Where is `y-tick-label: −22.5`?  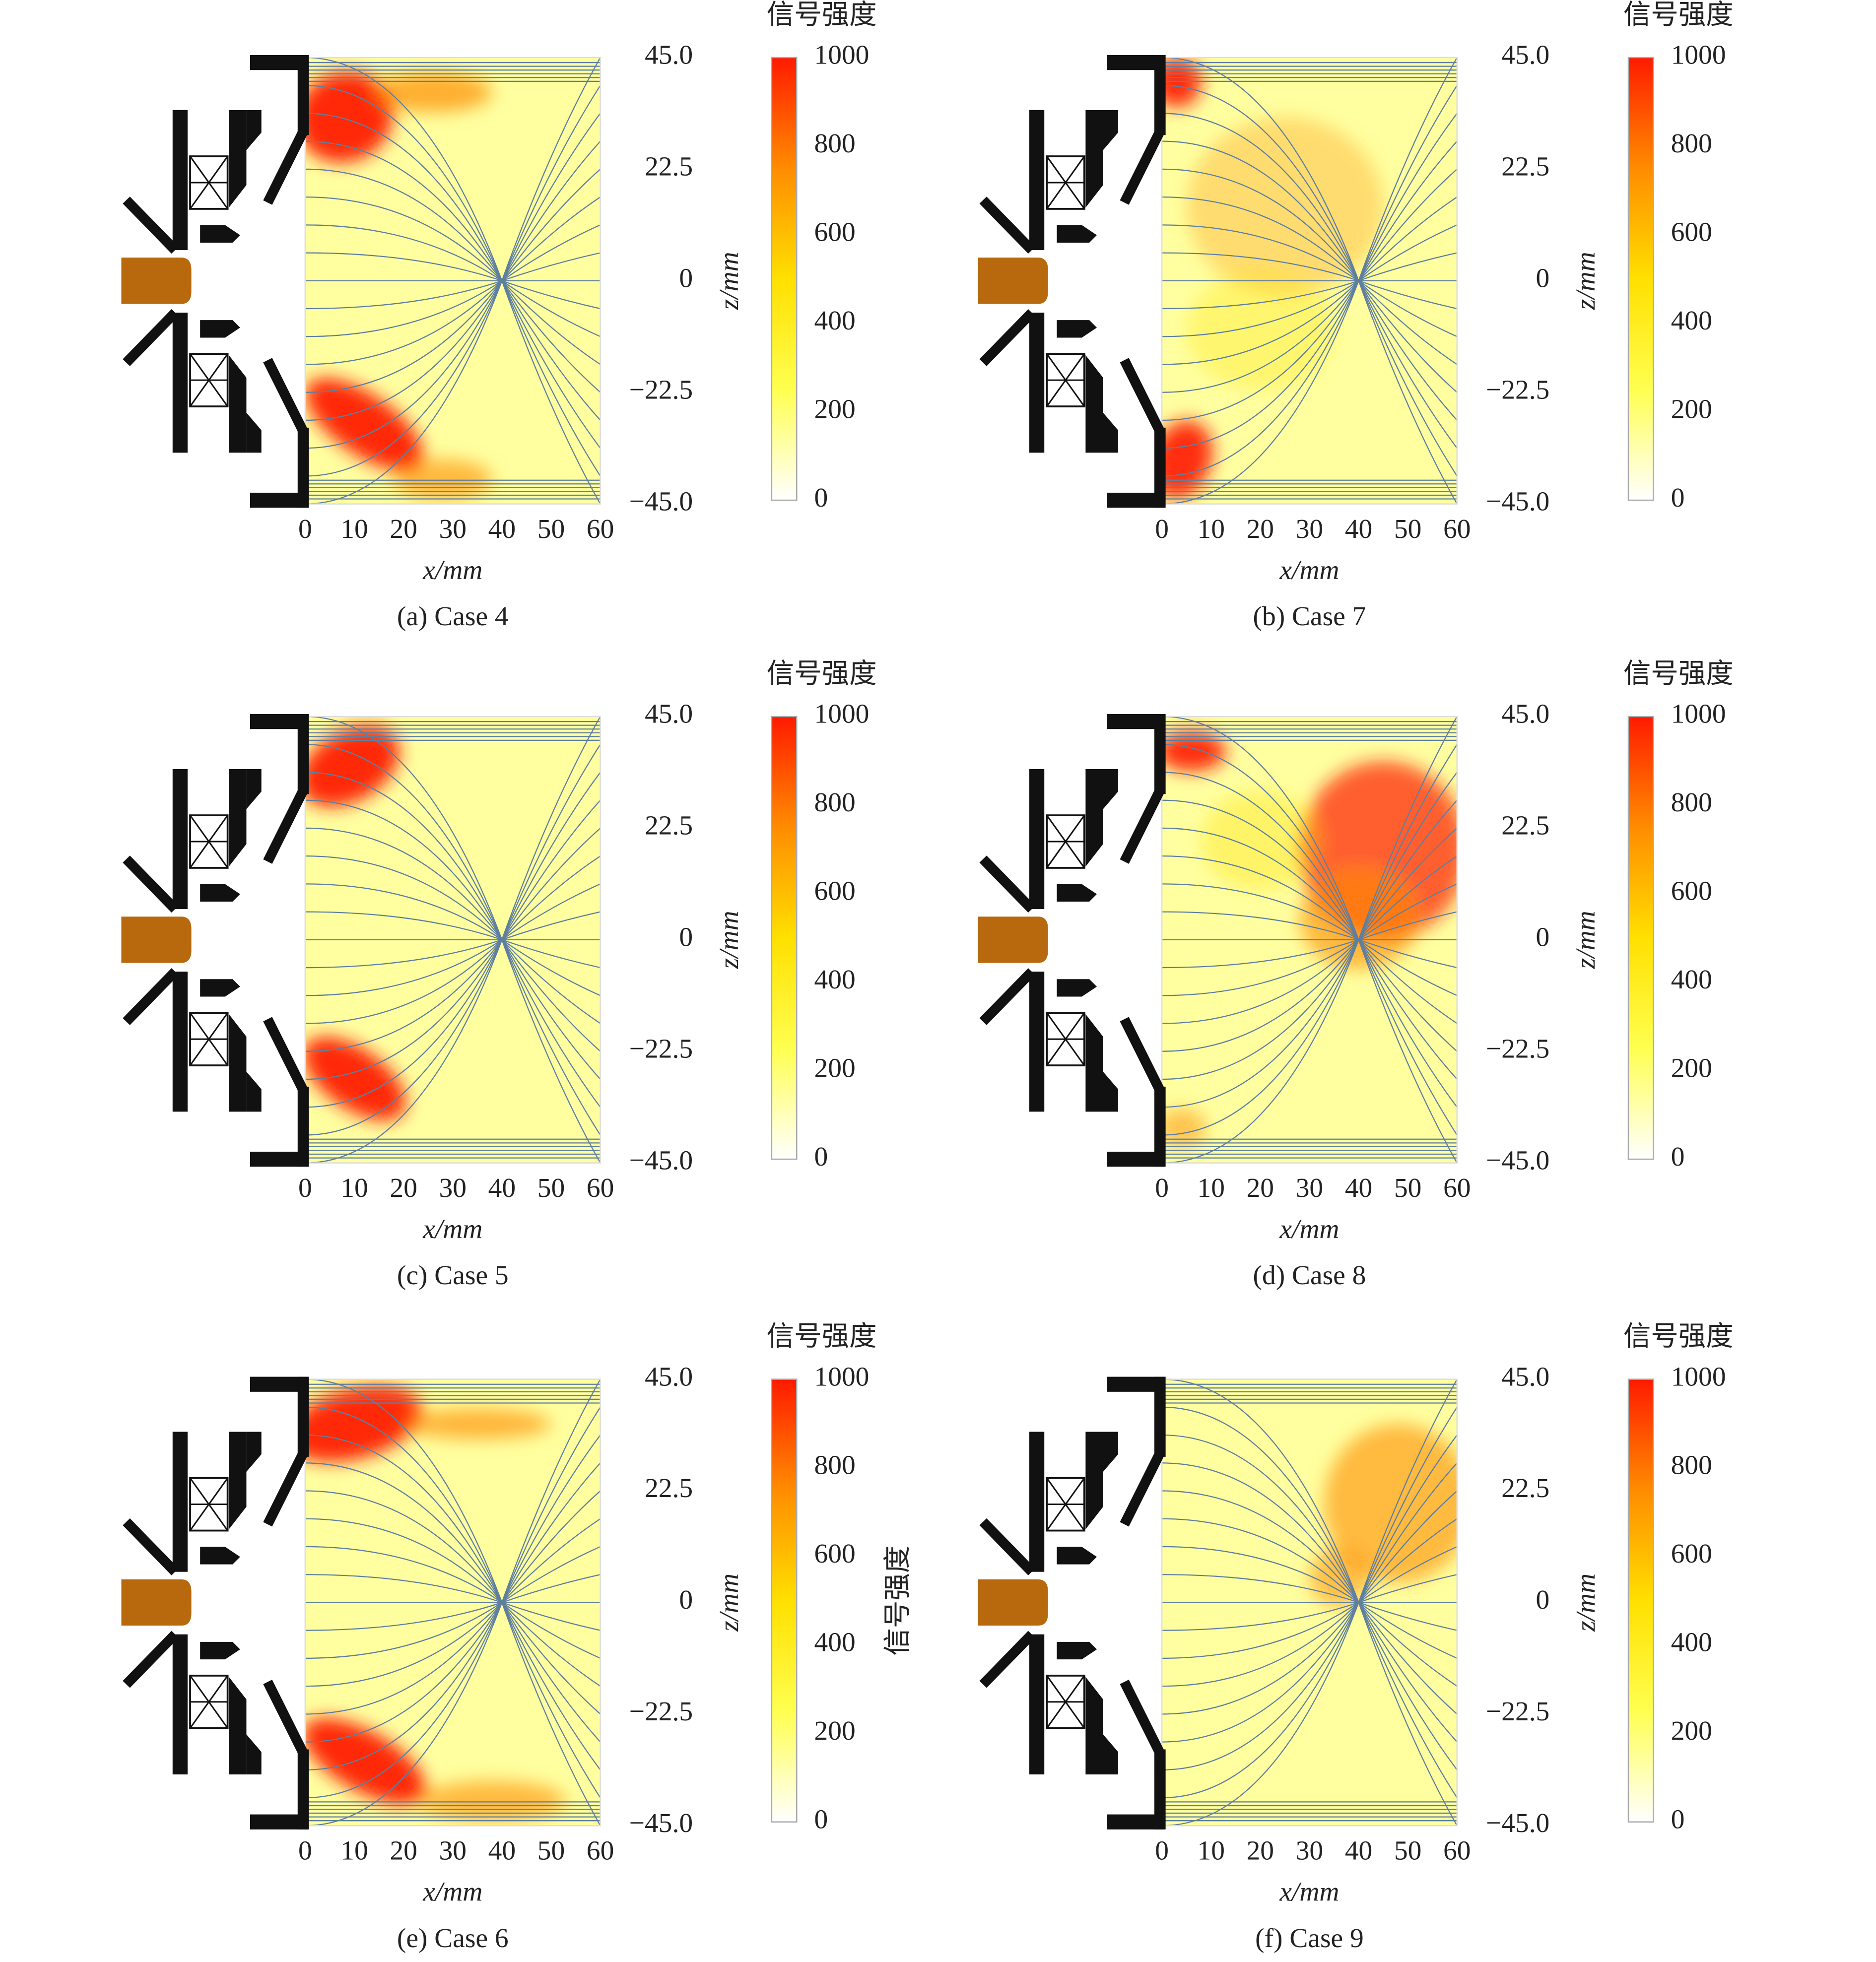 y-tick-label: −22.5 is located at coordinates (661, 1048).